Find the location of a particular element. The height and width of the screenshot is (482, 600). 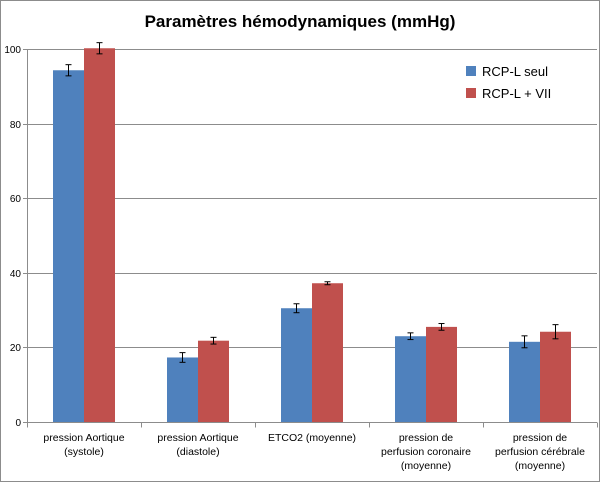

x-tick-label: ETCO2 (moyenne) is located at coordinates (312, 438).